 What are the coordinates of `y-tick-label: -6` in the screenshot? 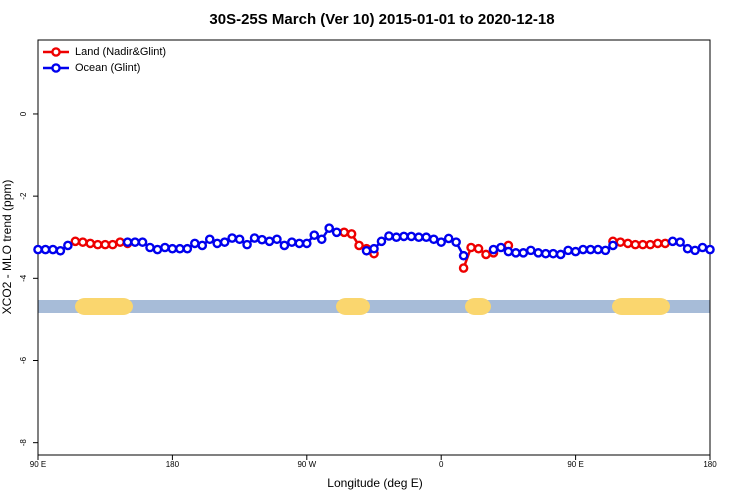 It's located at (23, 360).